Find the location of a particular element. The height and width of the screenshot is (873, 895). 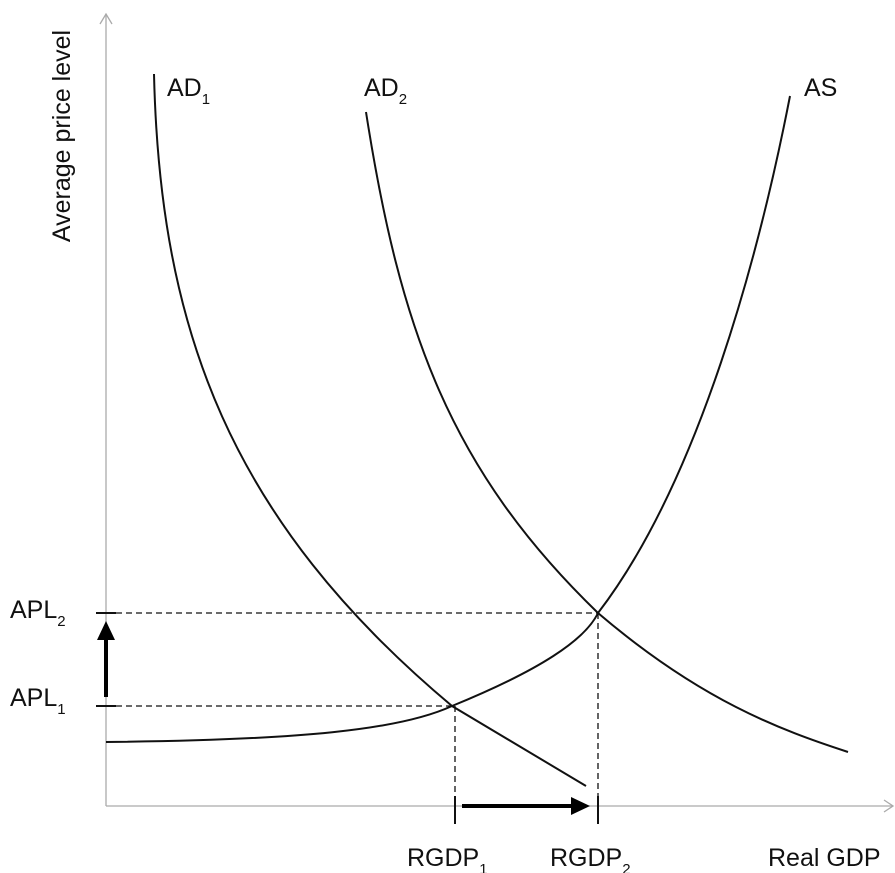

price-level-shift-arrowhead is located at coordinates (106, 630).